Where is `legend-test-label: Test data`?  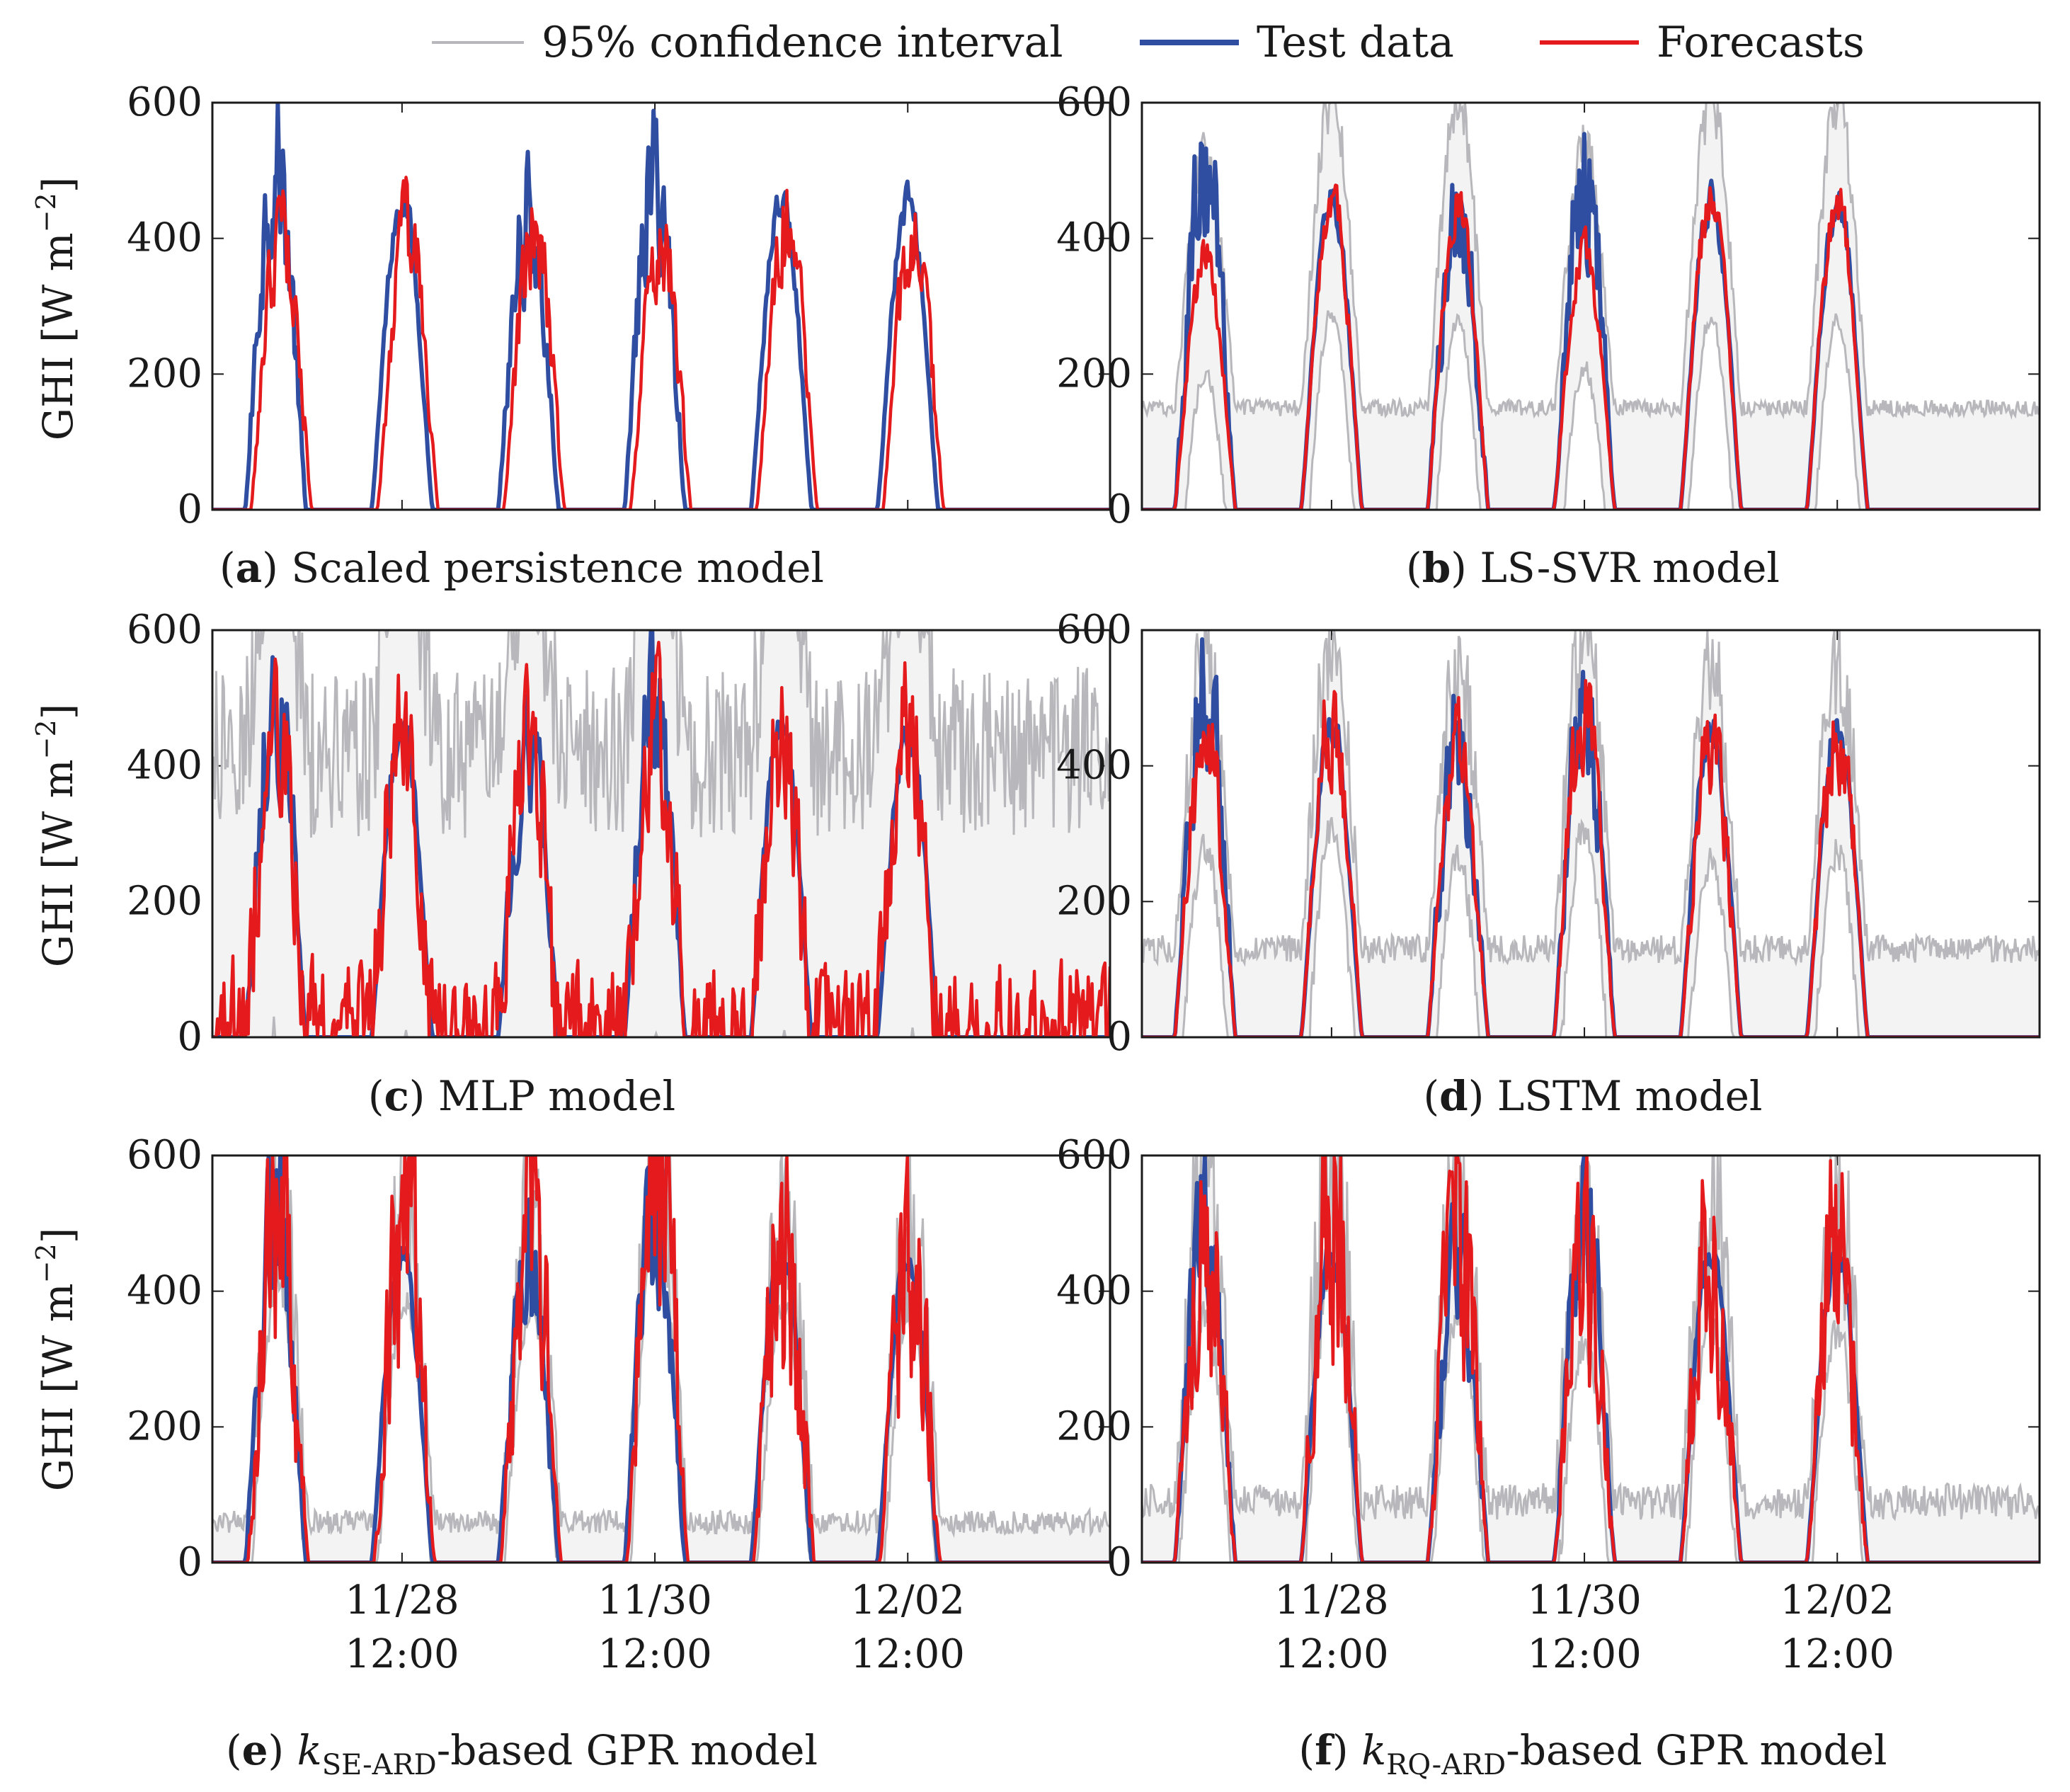
legend-test-label: Test data is located at coordinates (1355, 42).